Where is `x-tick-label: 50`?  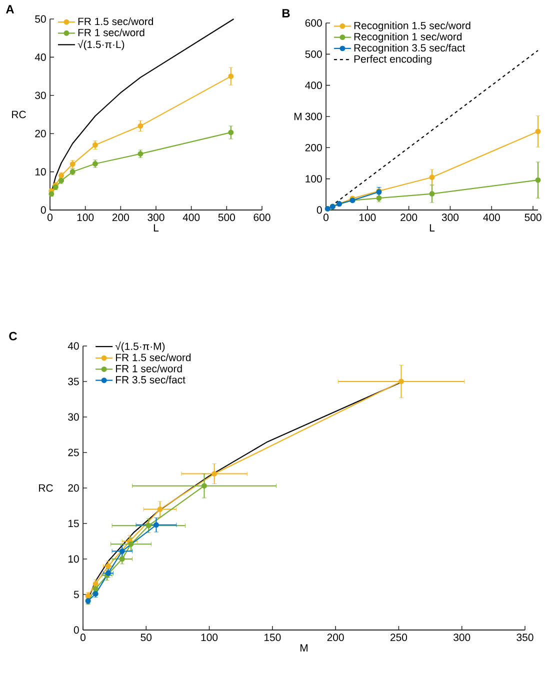 x-tick-label: 50 is located at coordinates (146, 638).